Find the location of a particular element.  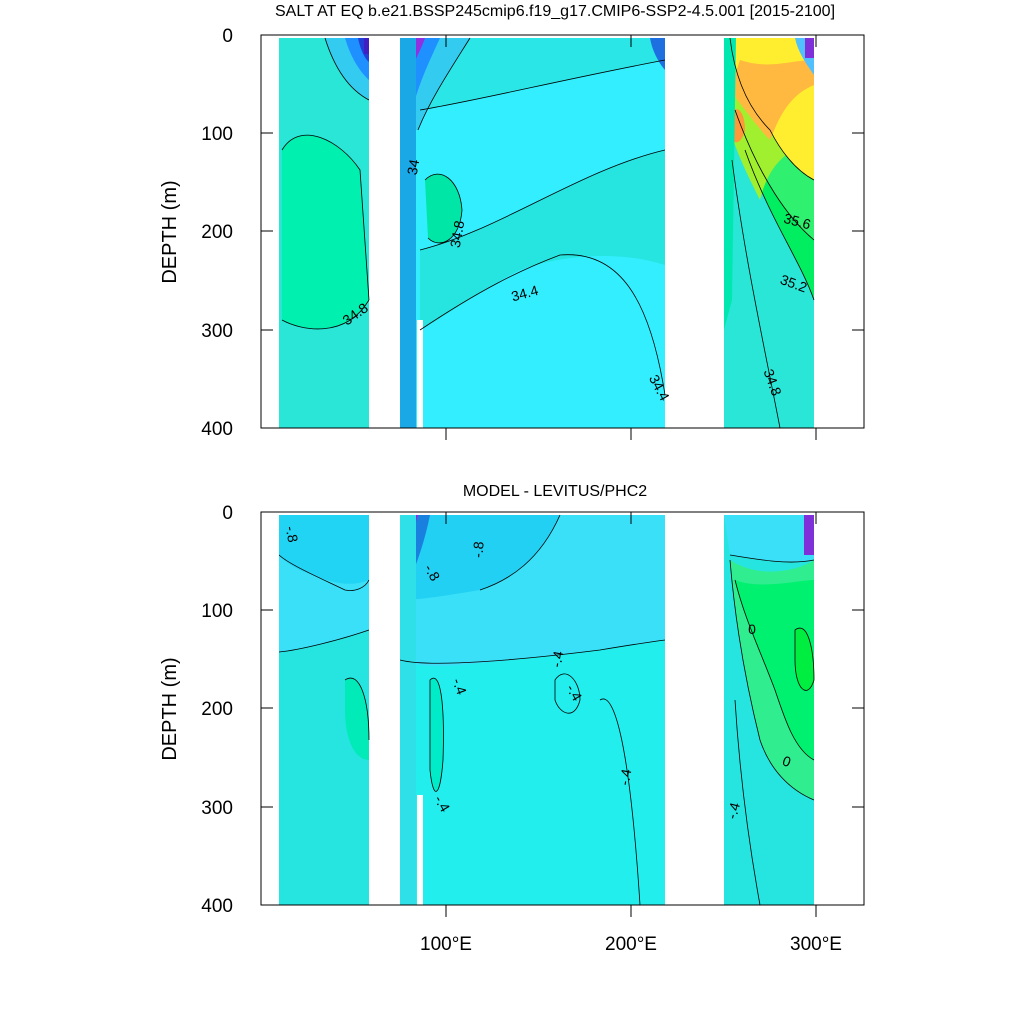

top-pacific-mid is located at coordinates (542, 240).